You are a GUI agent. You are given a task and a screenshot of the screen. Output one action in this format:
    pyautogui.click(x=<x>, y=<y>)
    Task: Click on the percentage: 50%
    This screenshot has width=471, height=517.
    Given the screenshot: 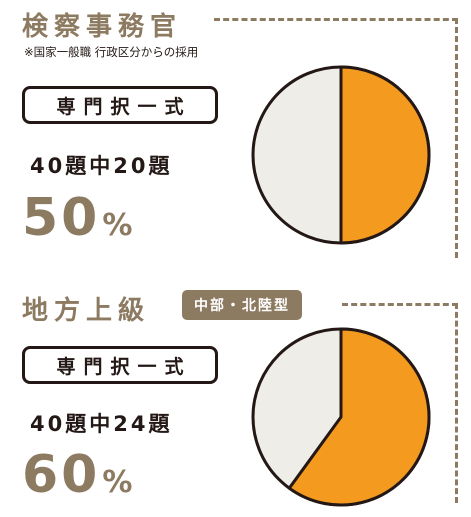 What is the action you would take?
    pyautogui.click(x=77, y=218)
    